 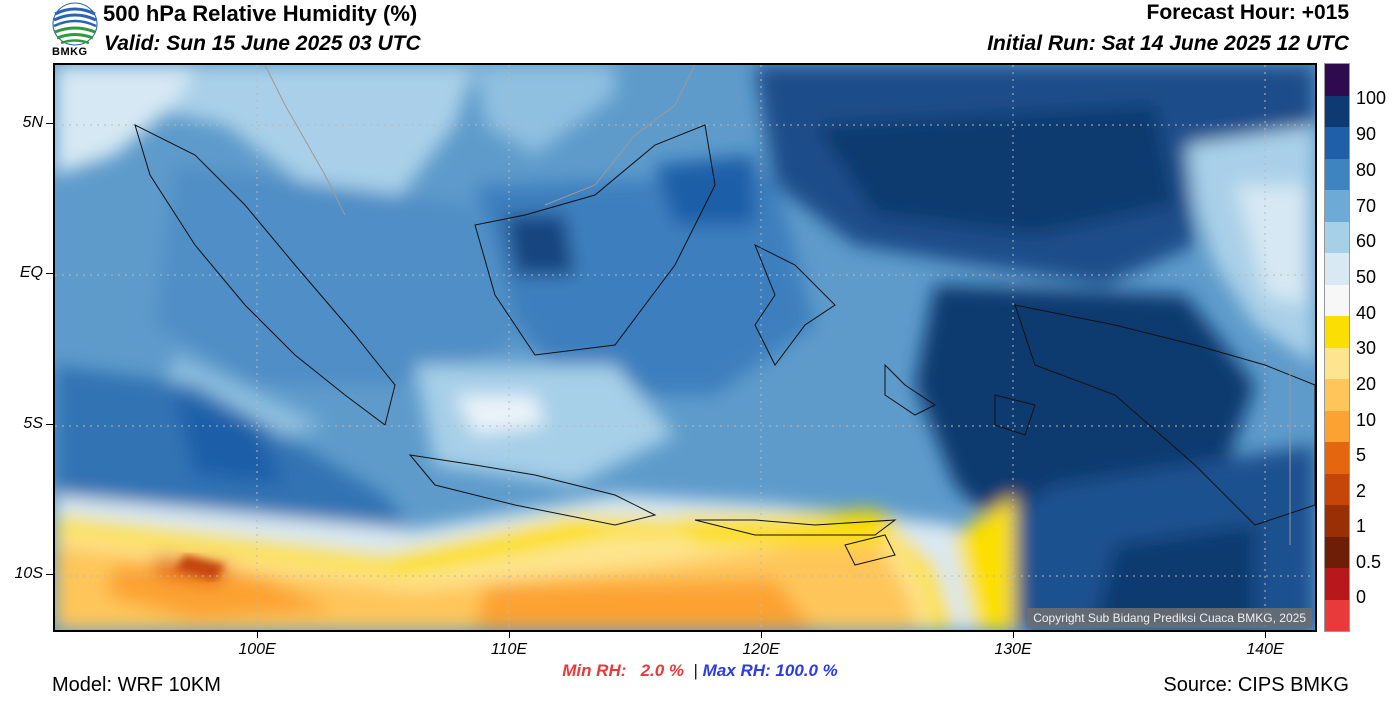 I want to click on valid-time: Valid: Sun 15 June 2025 03 UTC, so click(x=262, y=43).